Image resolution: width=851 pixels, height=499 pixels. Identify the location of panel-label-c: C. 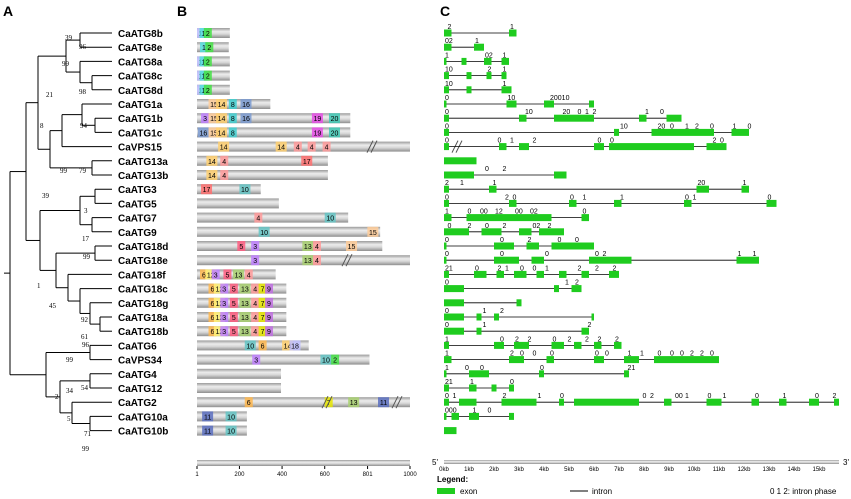
(445, 11).